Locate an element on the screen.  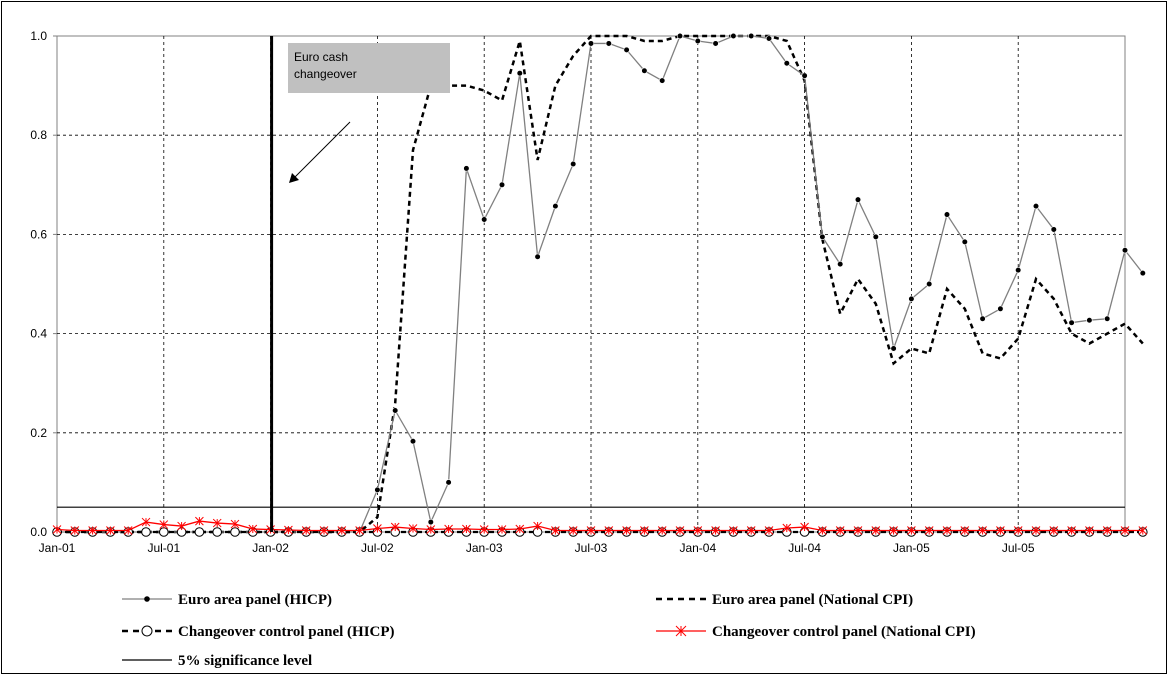
annotation-layer: Euro cash changeover is located at coordinates (360, 284).